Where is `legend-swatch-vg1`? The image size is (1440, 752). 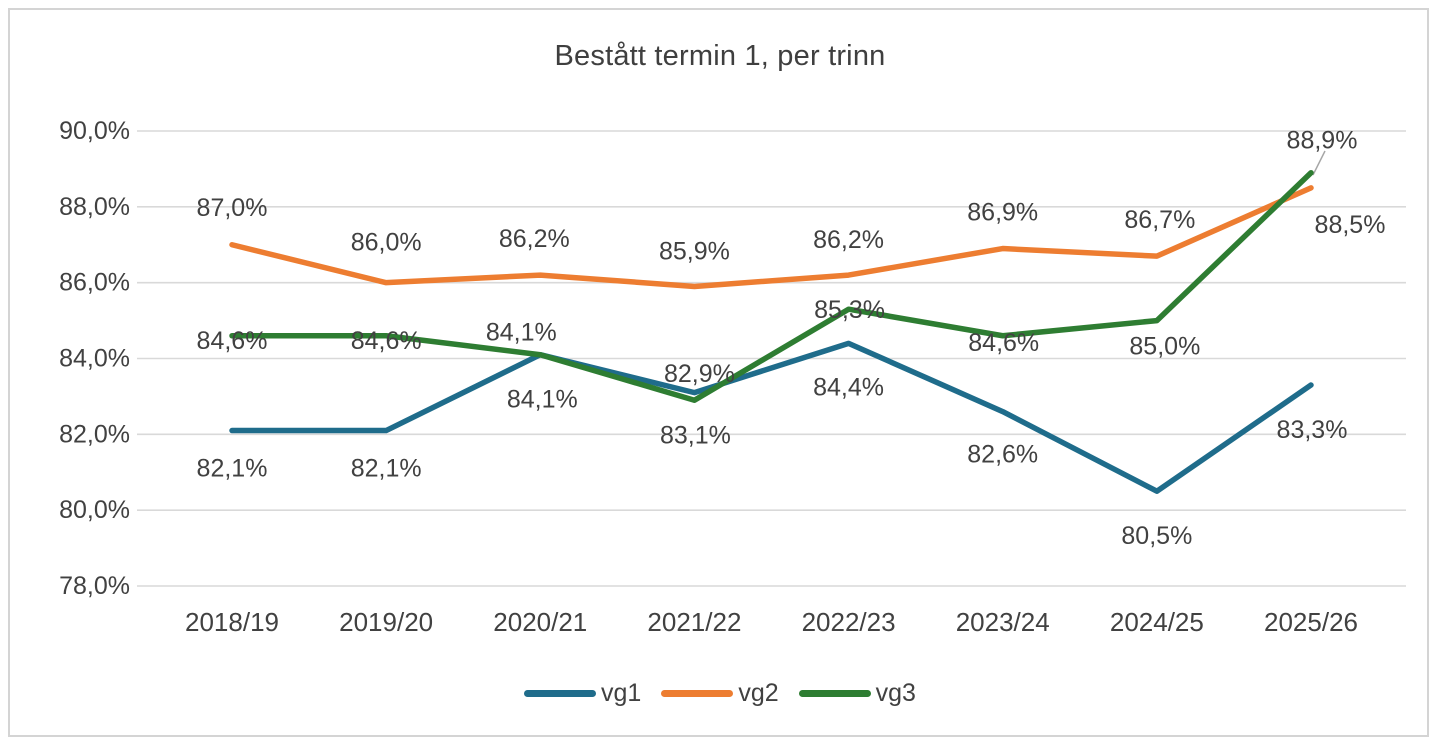
legend-swatch-vg1 is located at coordinates (560, 693).